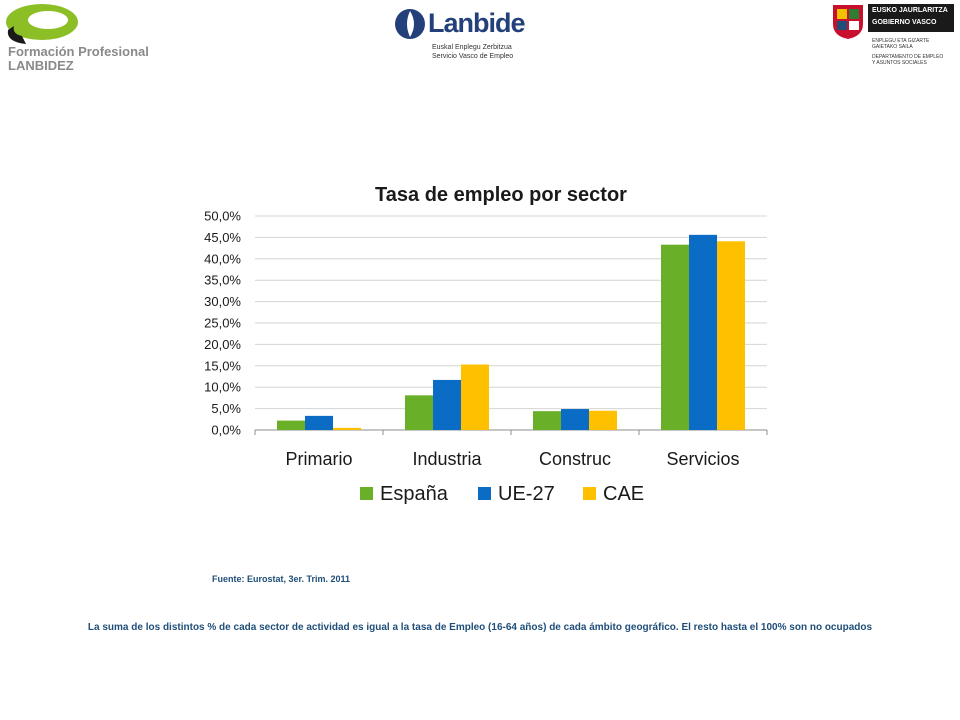  Describe the element at coordinates (477, 23) in the screenshot. I see `lanbide-name: Lanbide` at that location.